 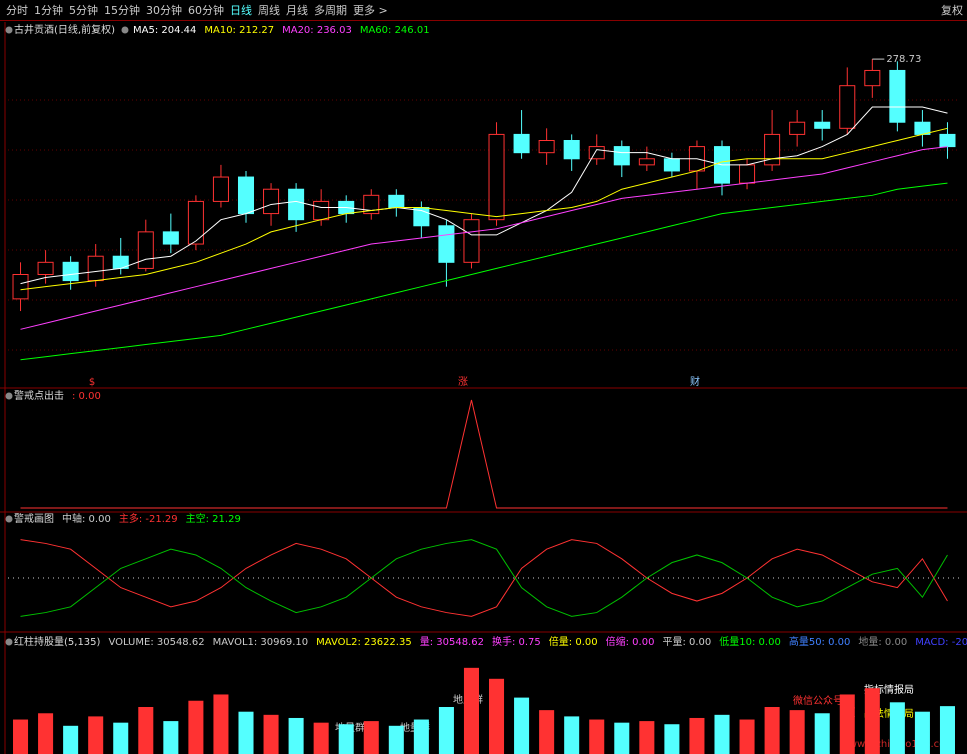 I want to click on period-tab: 周线, so click(x=269, y=10).